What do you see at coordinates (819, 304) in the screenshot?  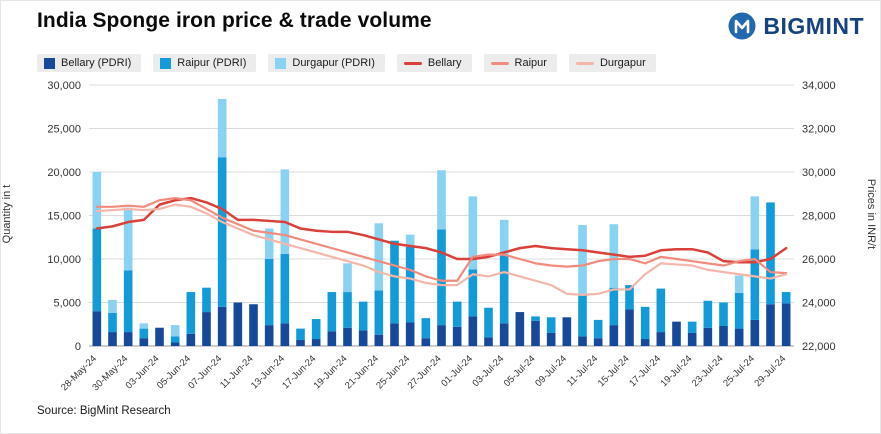 I see `right-axis-tick: 24,000` at bounding box center [819, 304].